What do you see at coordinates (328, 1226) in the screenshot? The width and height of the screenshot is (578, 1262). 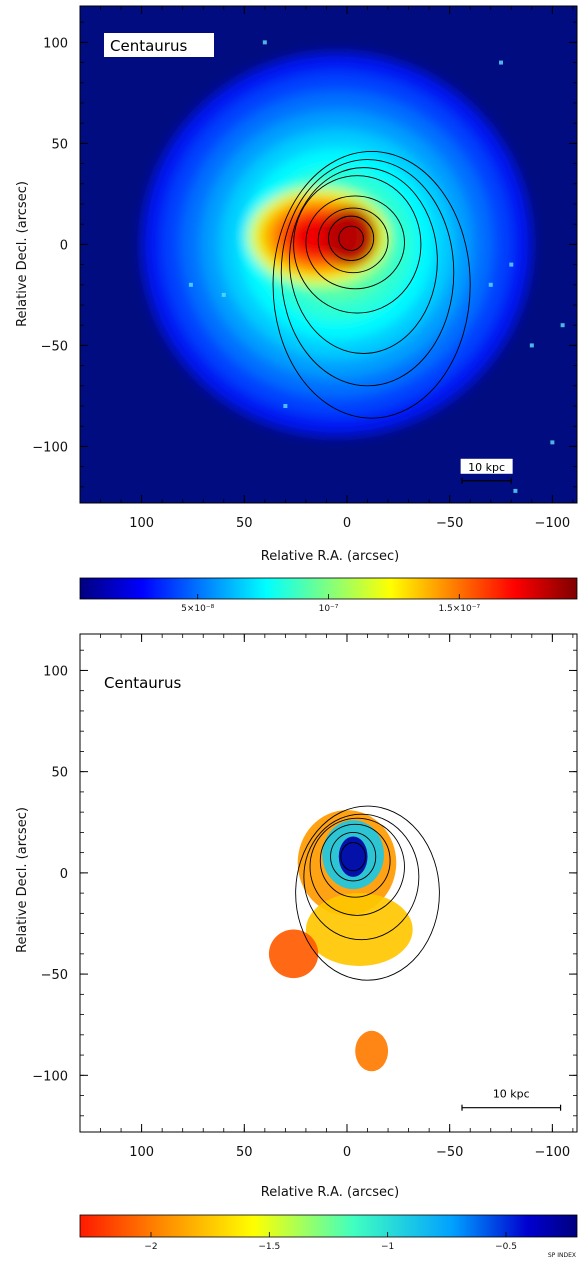 I see `colorbar-gradient` at bounding box center [328, 1226].